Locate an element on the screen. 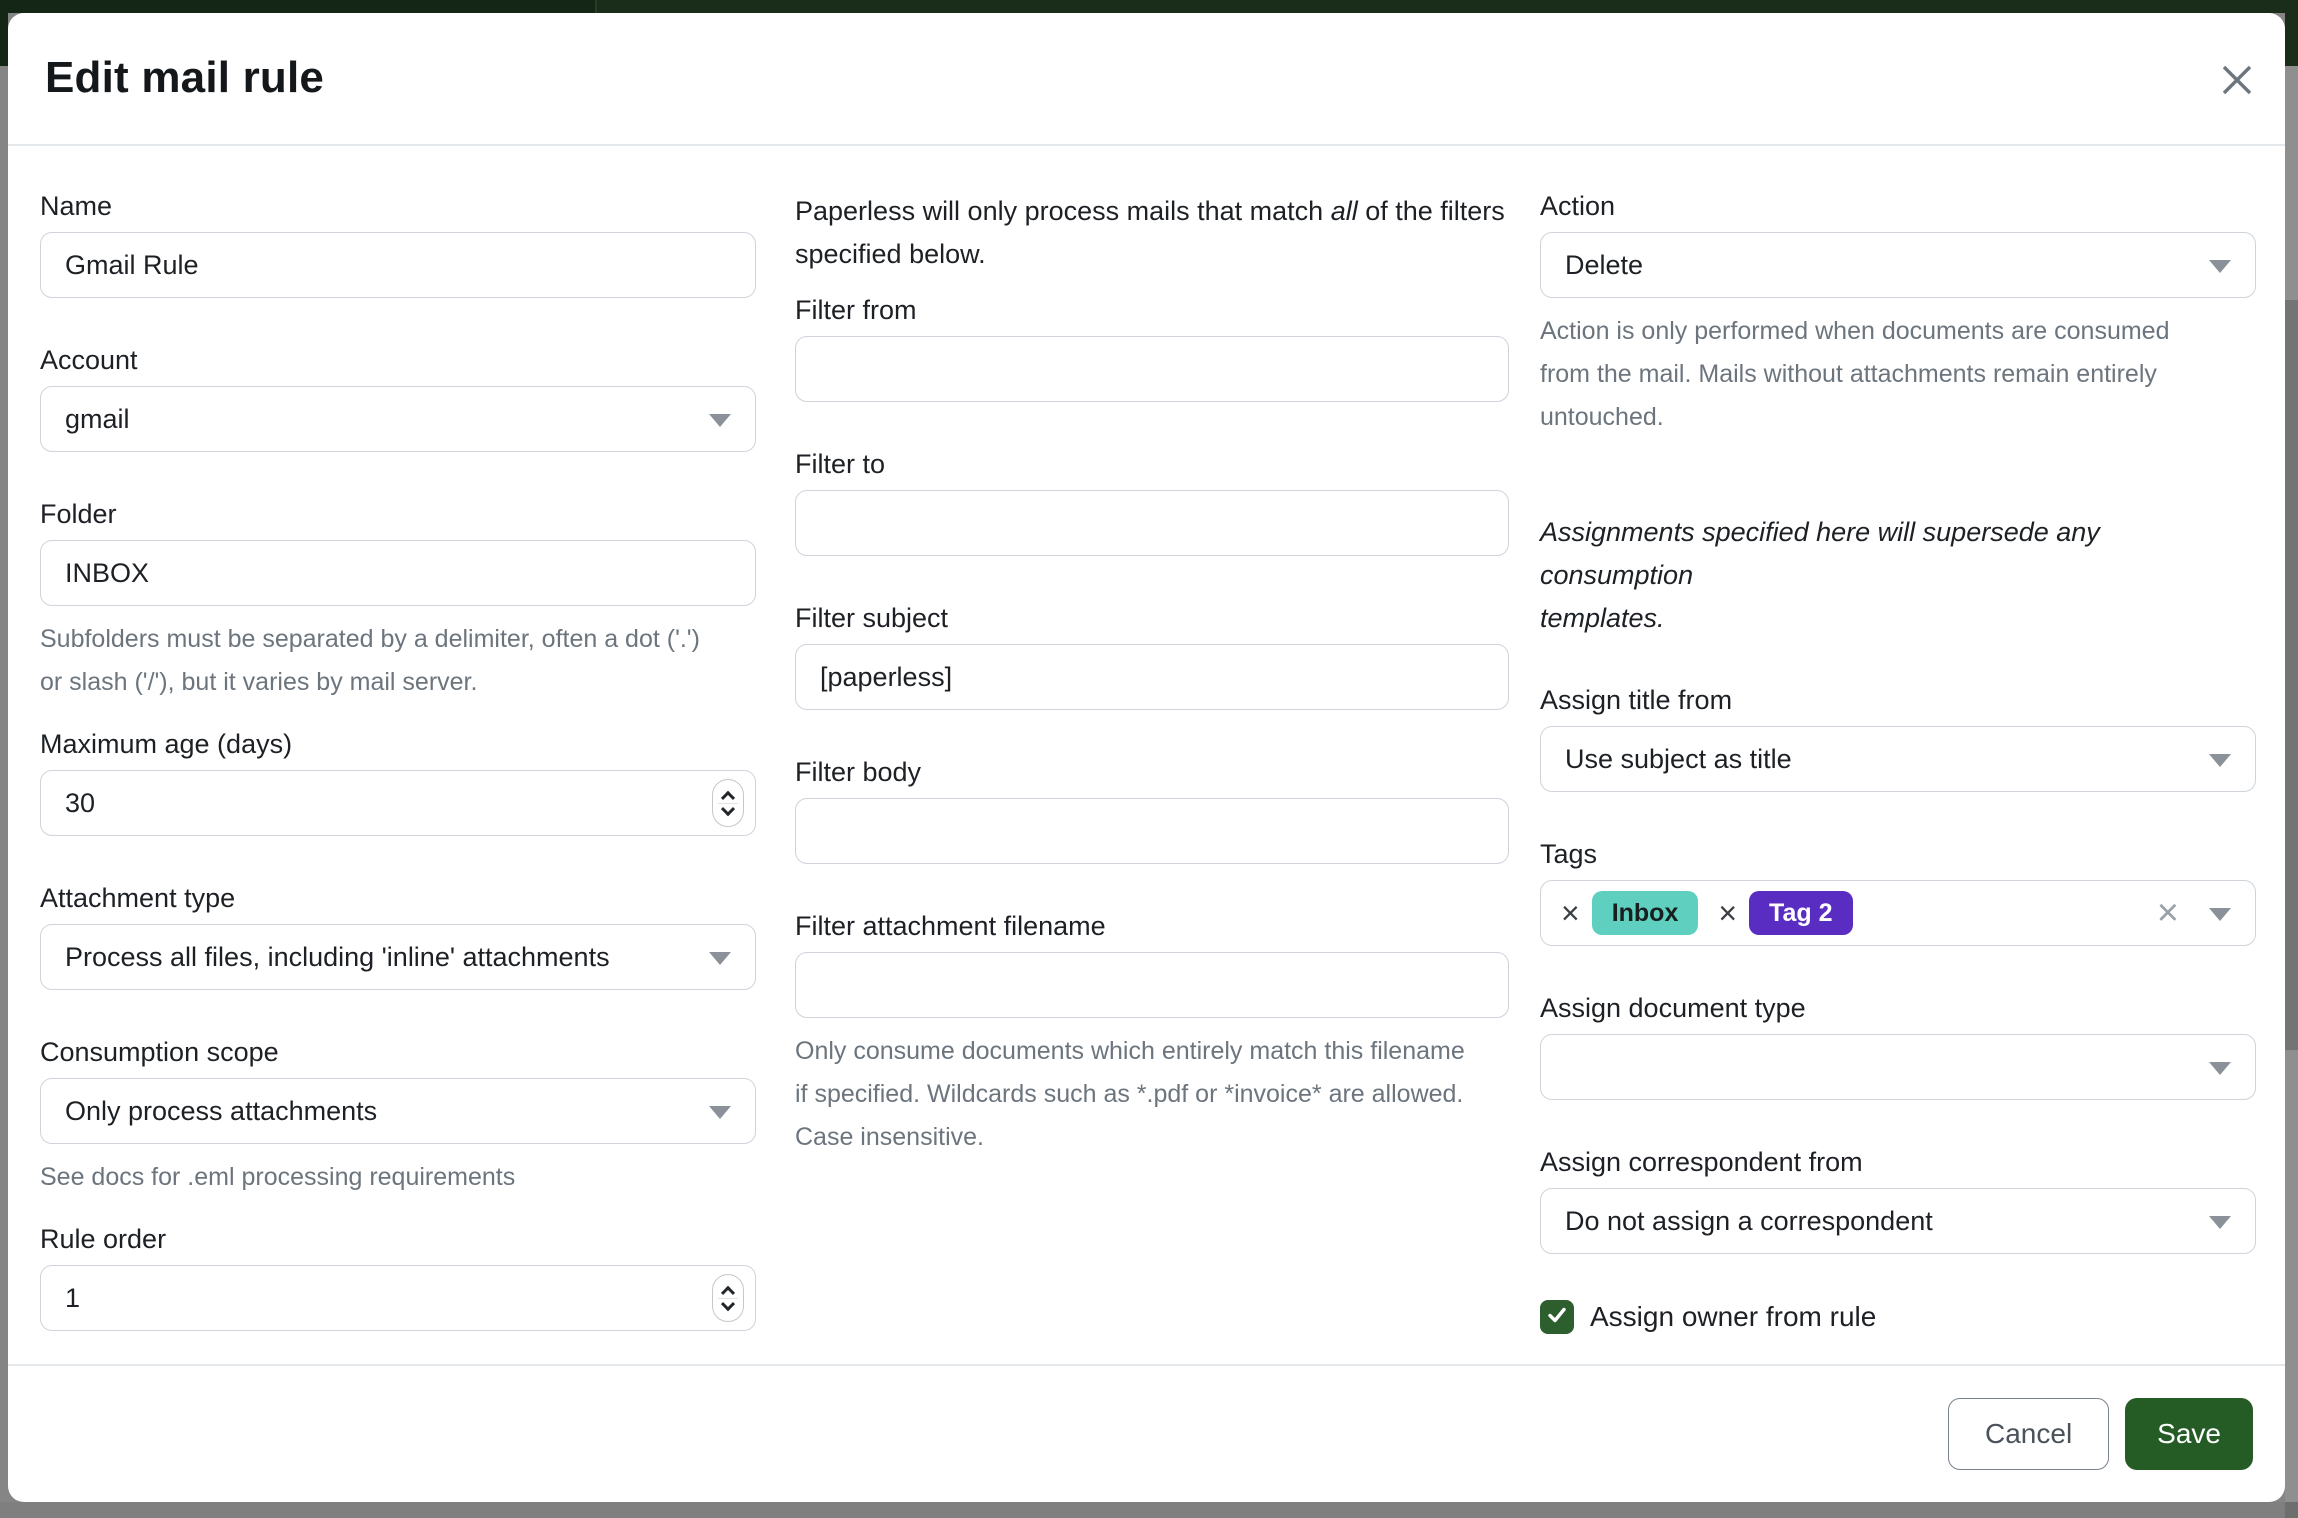  account-value: gmail is located at coordinates (97, 418).